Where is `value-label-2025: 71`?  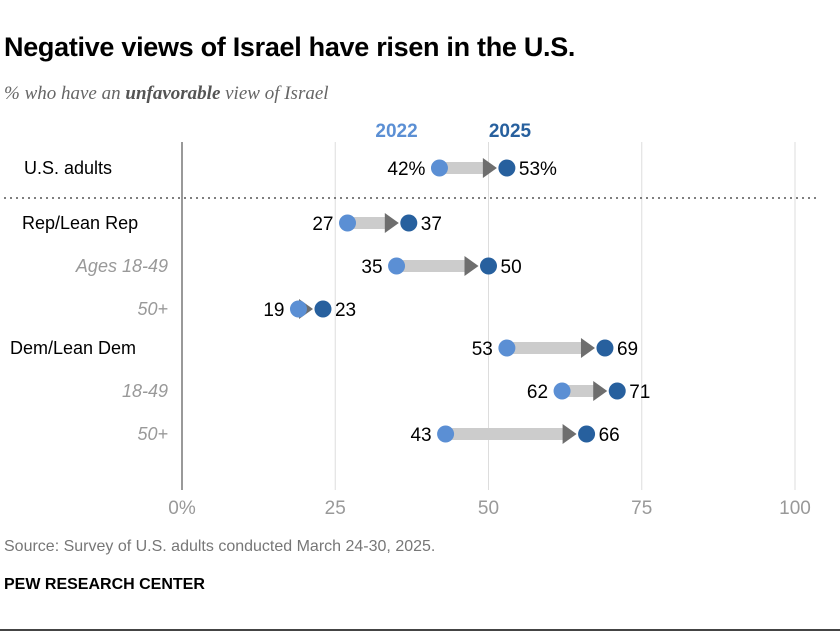
value-label-2025: 71 is located at coordinates (639, 392).